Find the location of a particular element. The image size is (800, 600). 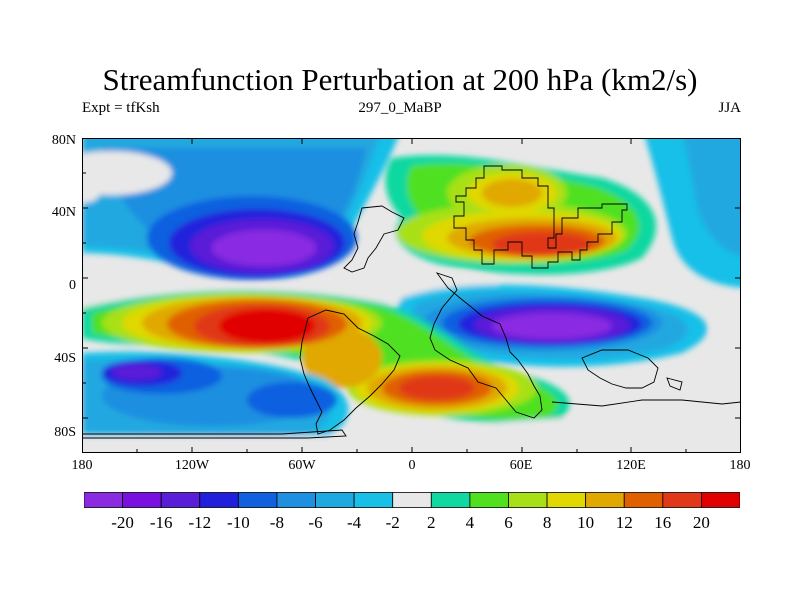

colorbar-label: 6 is located at coordinates (508, 522).